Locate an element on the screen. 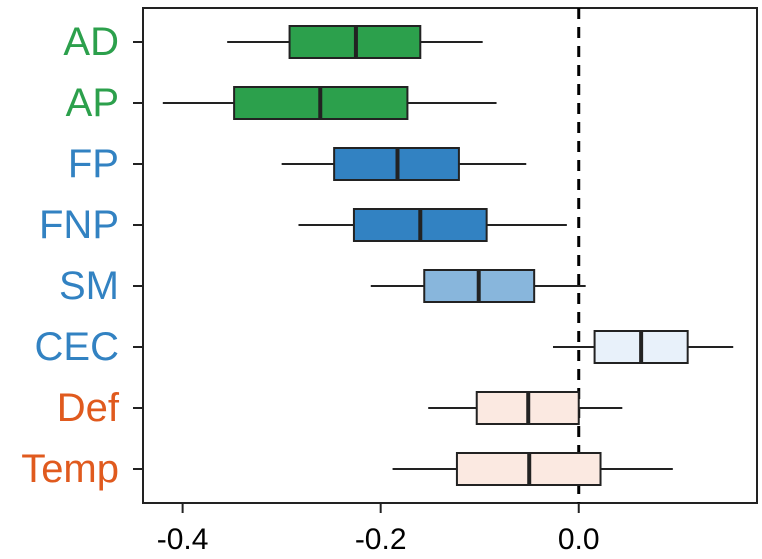  x-tick-label: -0.2 is located at coordinates (381, 539).